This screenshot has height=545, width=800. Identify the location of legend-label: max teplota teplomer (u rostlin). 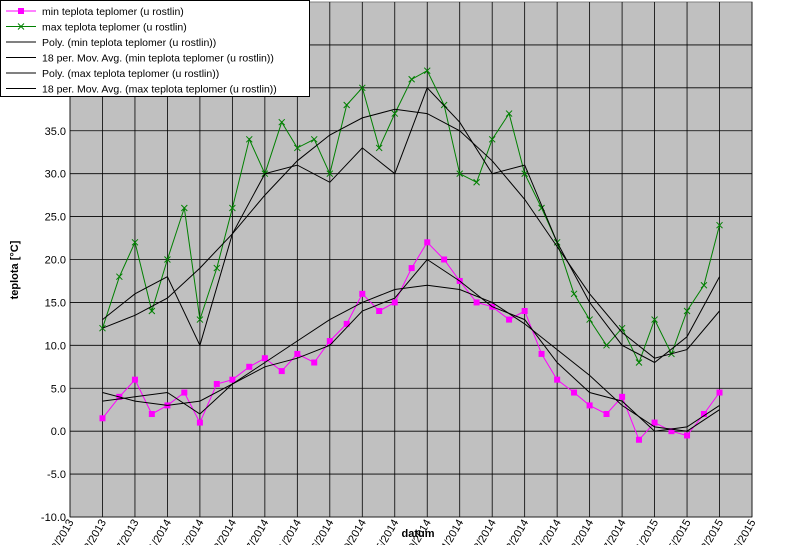
(114, 28).